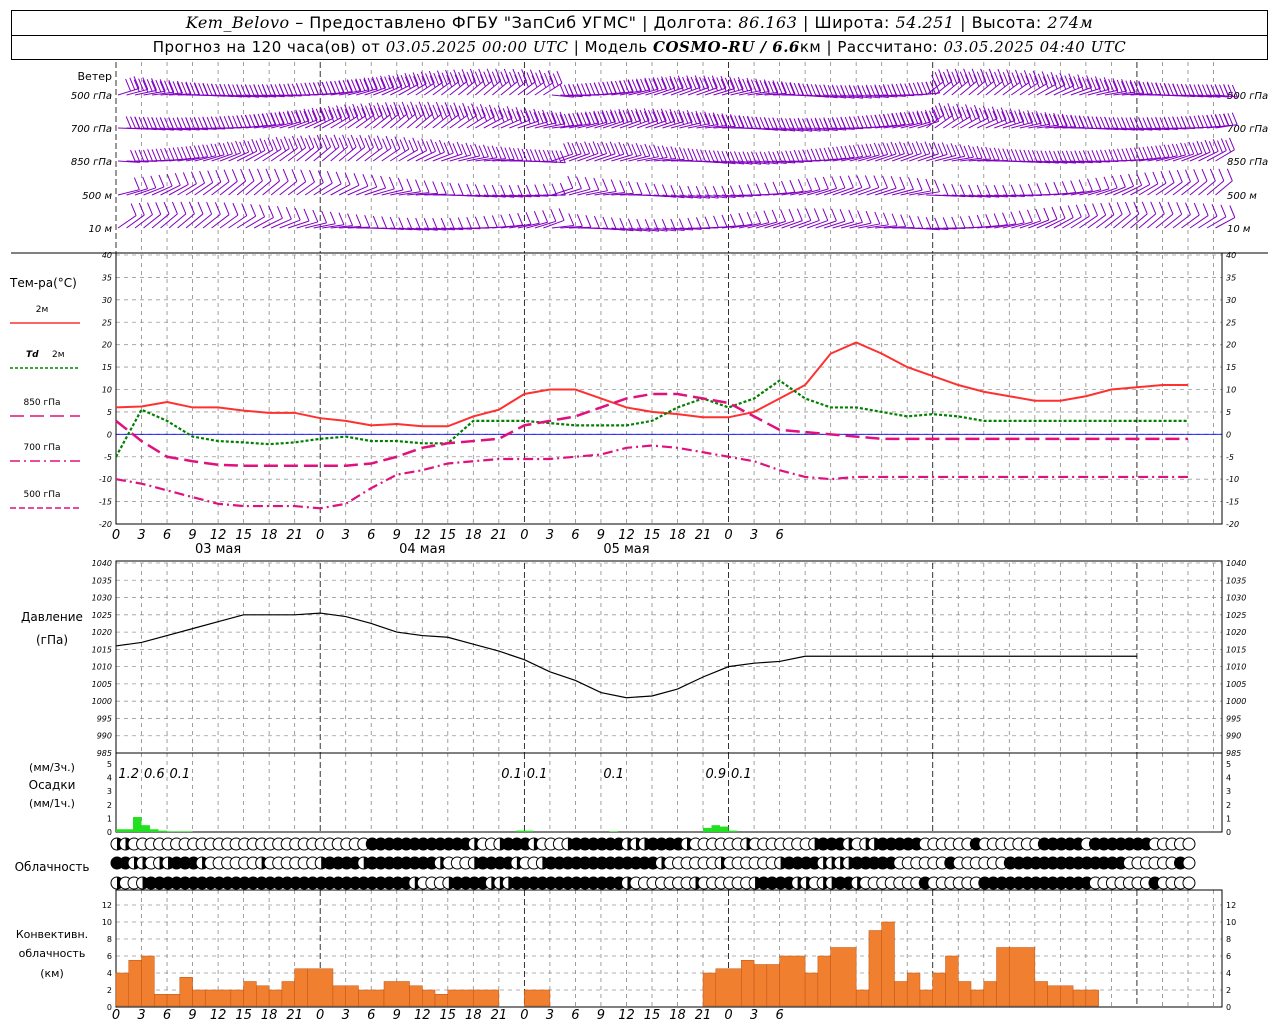  I want to click on temp-tick-right: 40, so click(1231, 255).